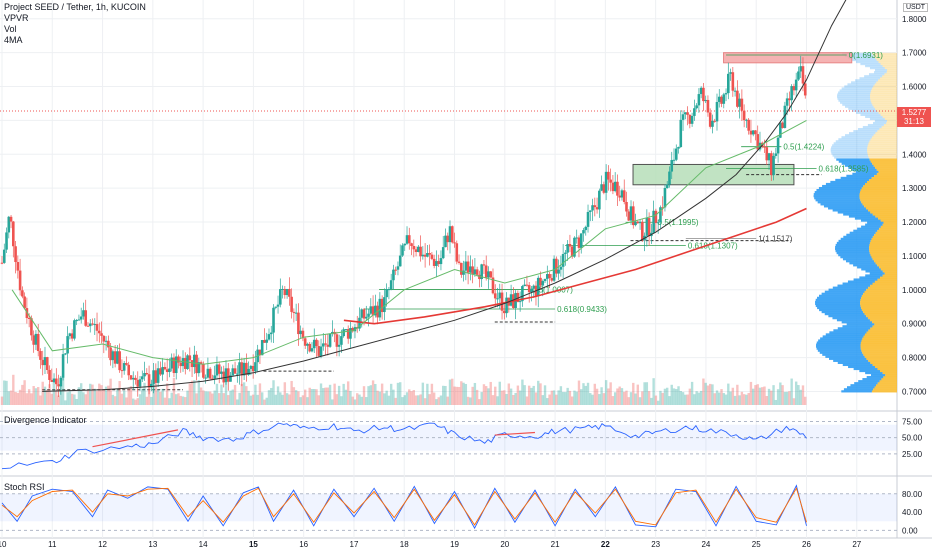  I want to click on stoch-rsi-pane-title: Stoch RSI, so click(24, 487).